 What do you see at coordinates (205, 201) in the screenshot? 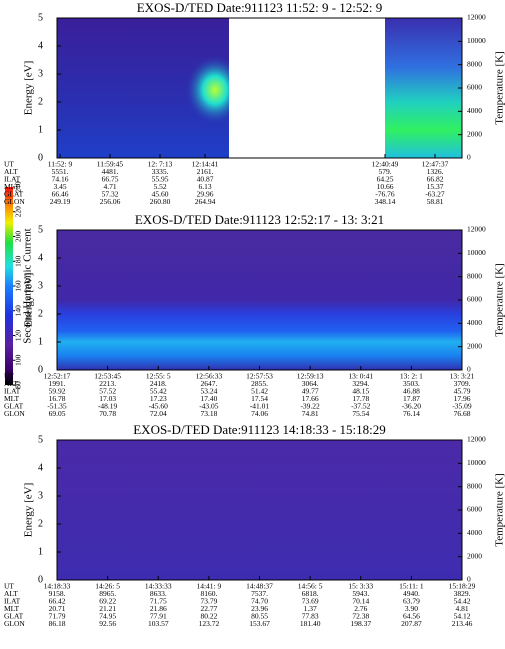
I see `ephemeris-value: 264.94` at bounding box center [205, 201].